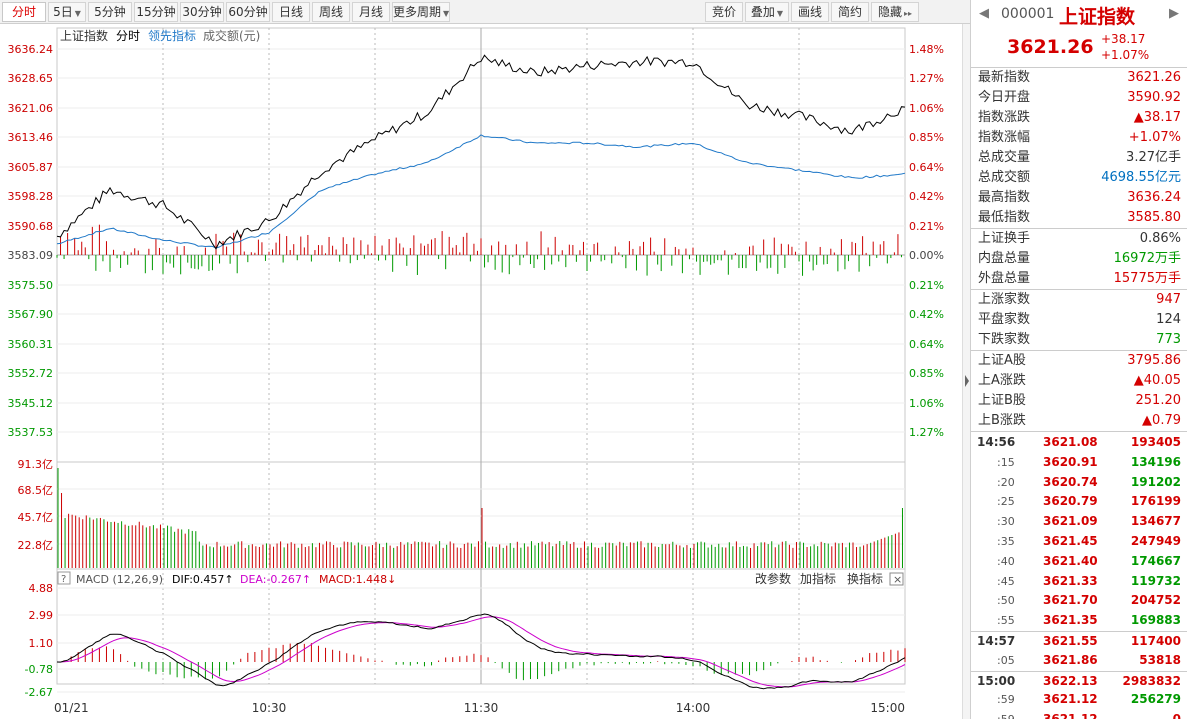 The image size is (1187, 719). I want to click on dropdown-arrow-icon: ▼, so click(780, 13).